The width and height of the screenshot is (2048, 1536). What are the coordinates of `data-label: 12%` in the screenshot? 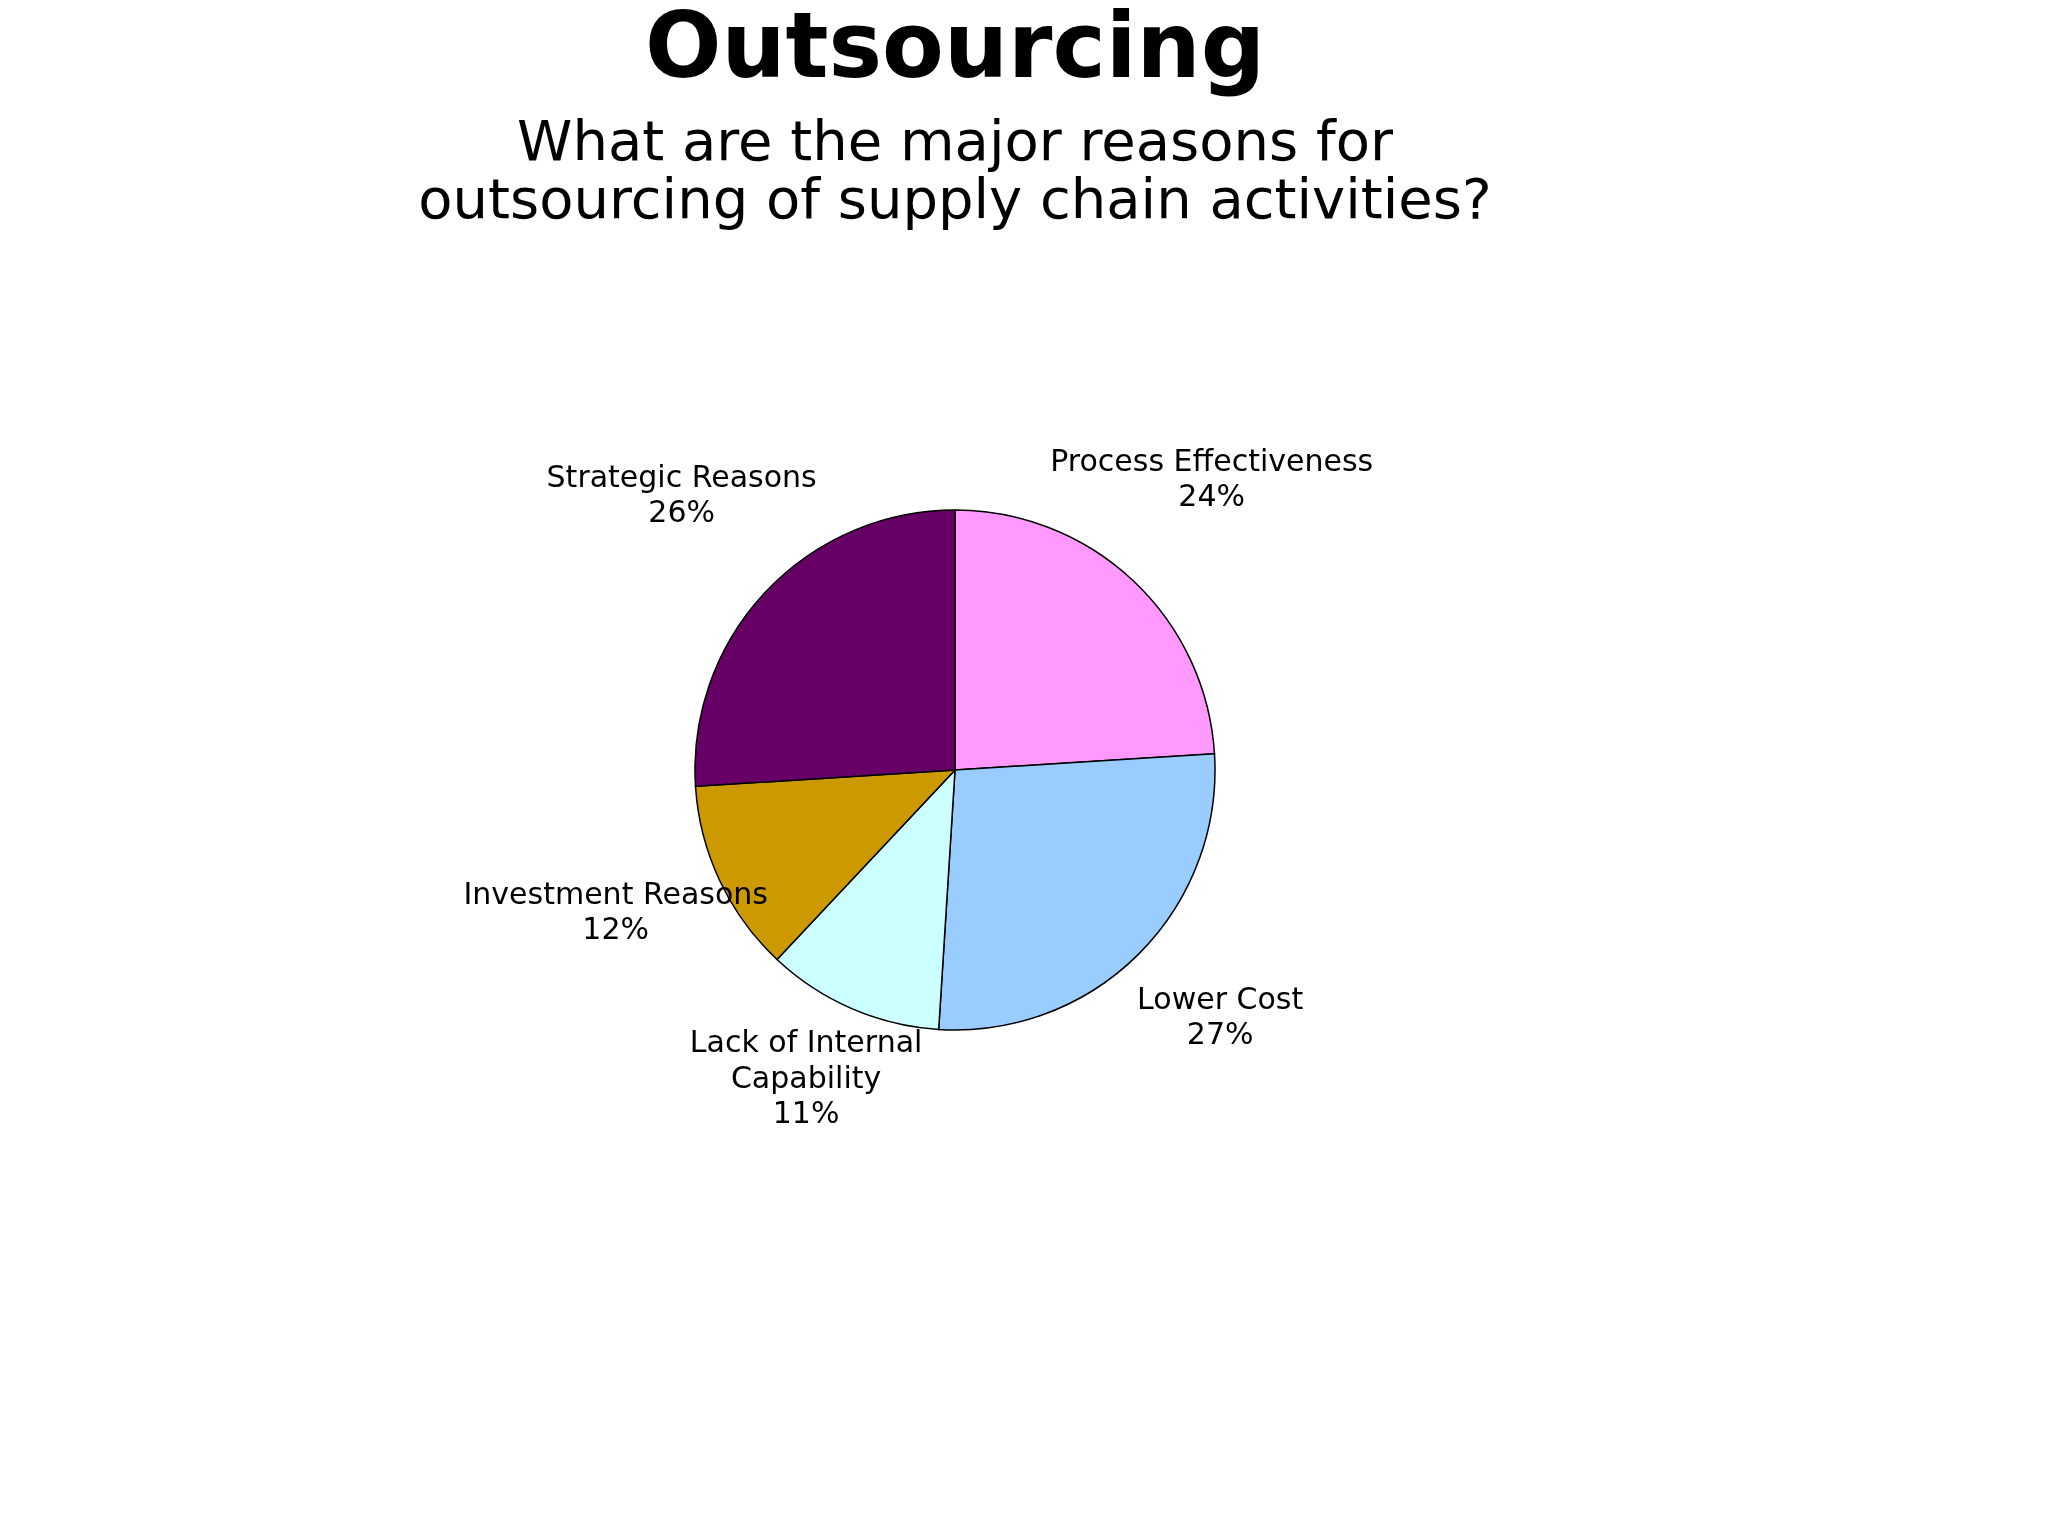 It's located at (616, 928).